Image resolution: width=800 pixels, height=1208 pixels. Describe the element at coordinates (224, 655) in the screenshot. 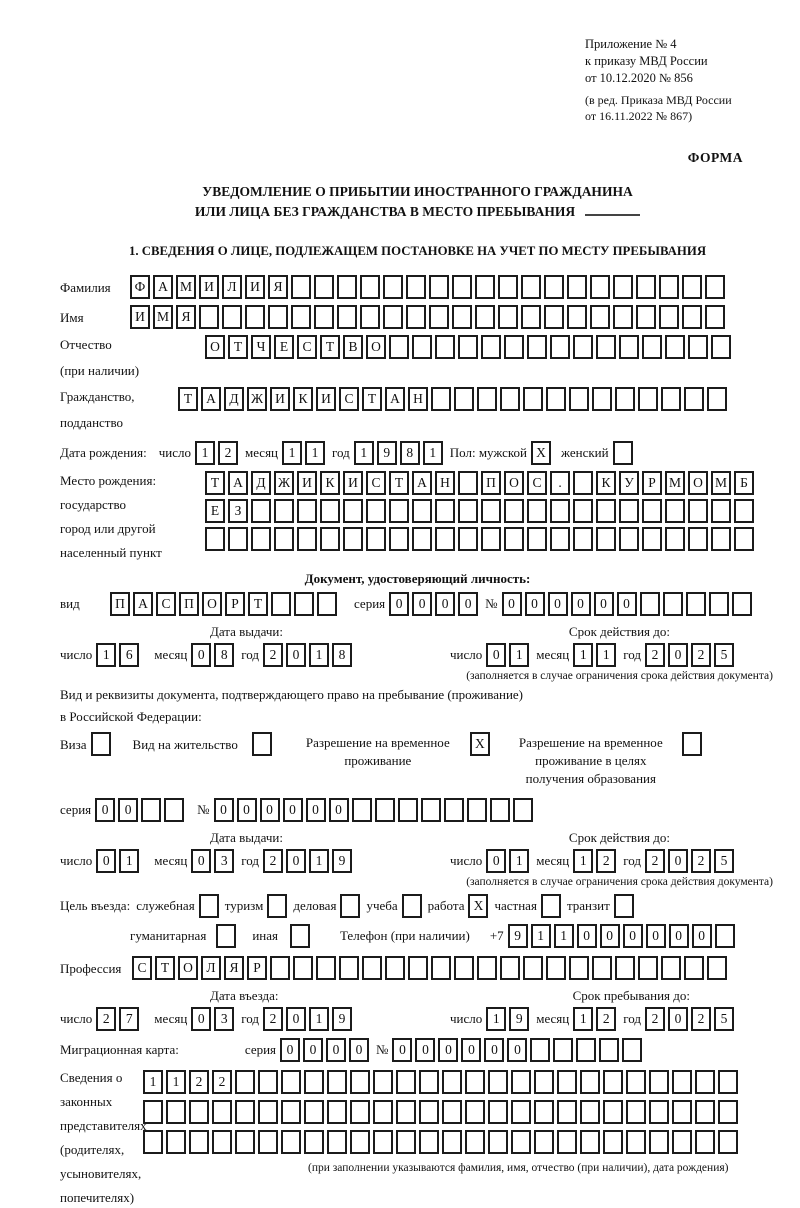

I see `char-cell: 8` at that location.